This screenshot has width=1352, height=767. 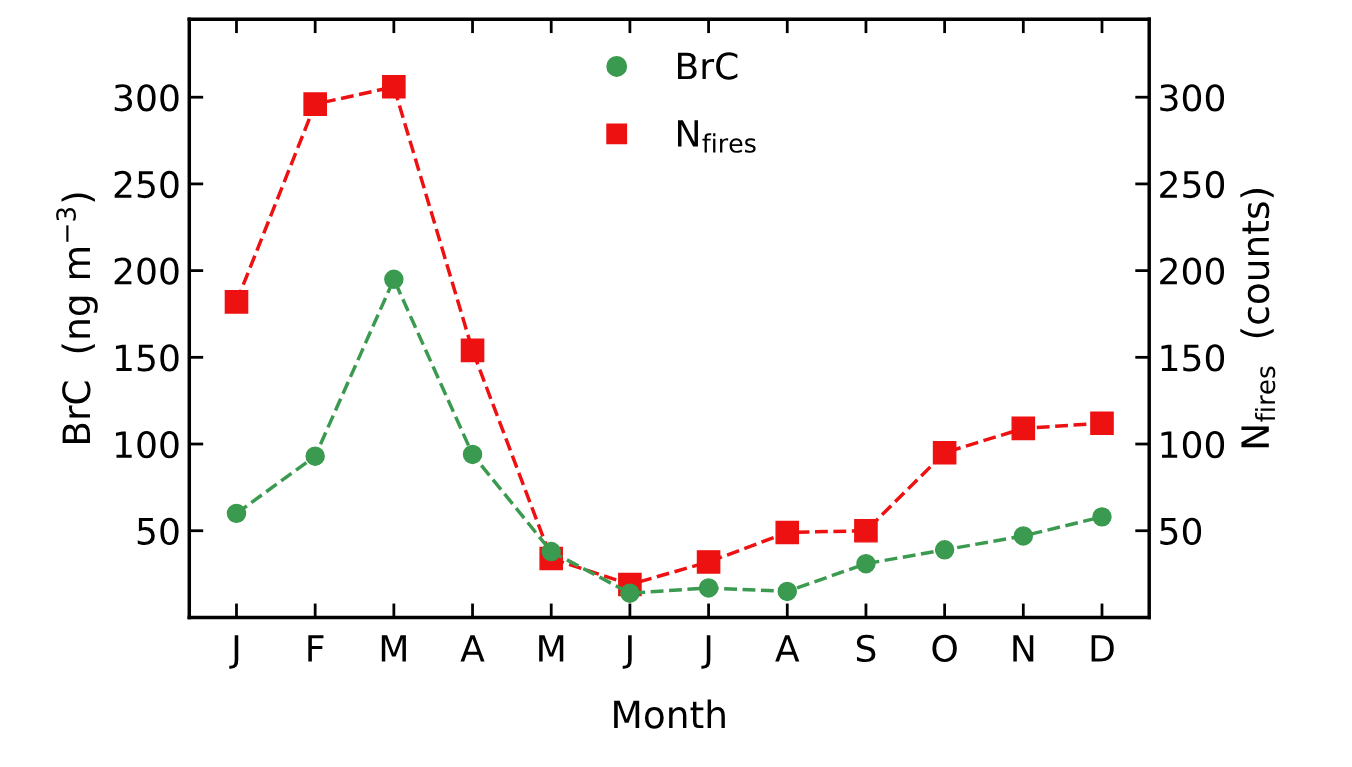 I want to click on y2-tick-label: 300, so click(x=1192, y=98).